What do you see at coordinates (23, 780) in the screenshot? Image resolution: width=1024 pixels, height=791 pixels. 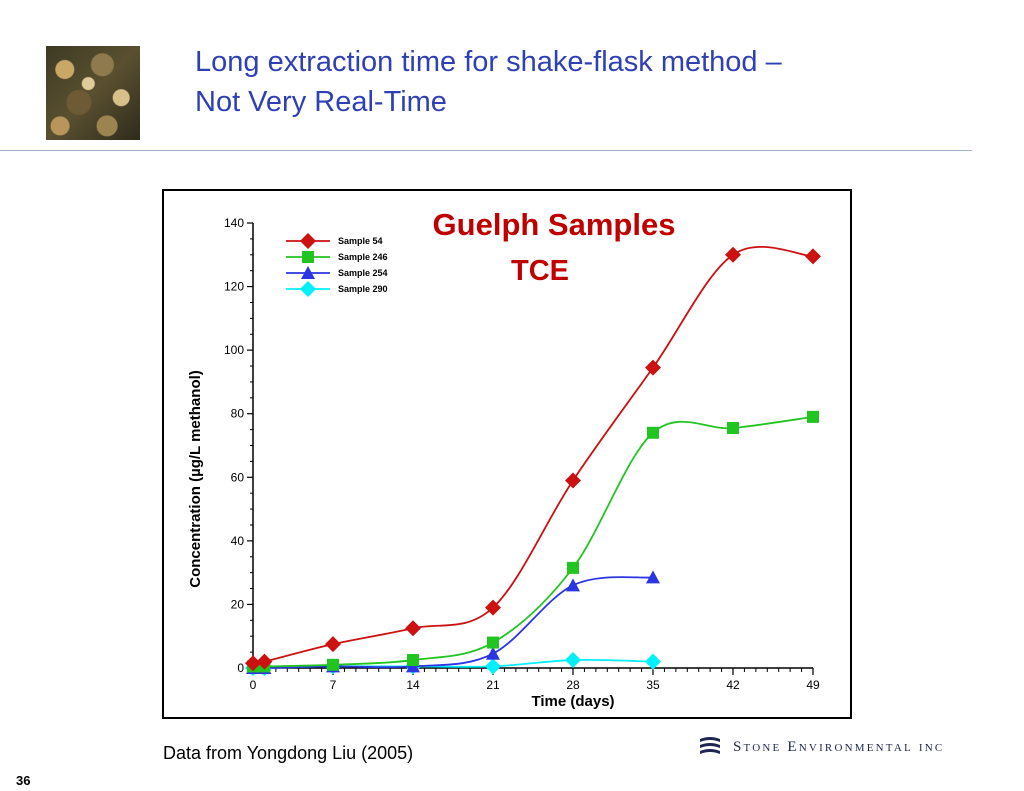 I see `page-number: 36` at bounding box center [23, 780].